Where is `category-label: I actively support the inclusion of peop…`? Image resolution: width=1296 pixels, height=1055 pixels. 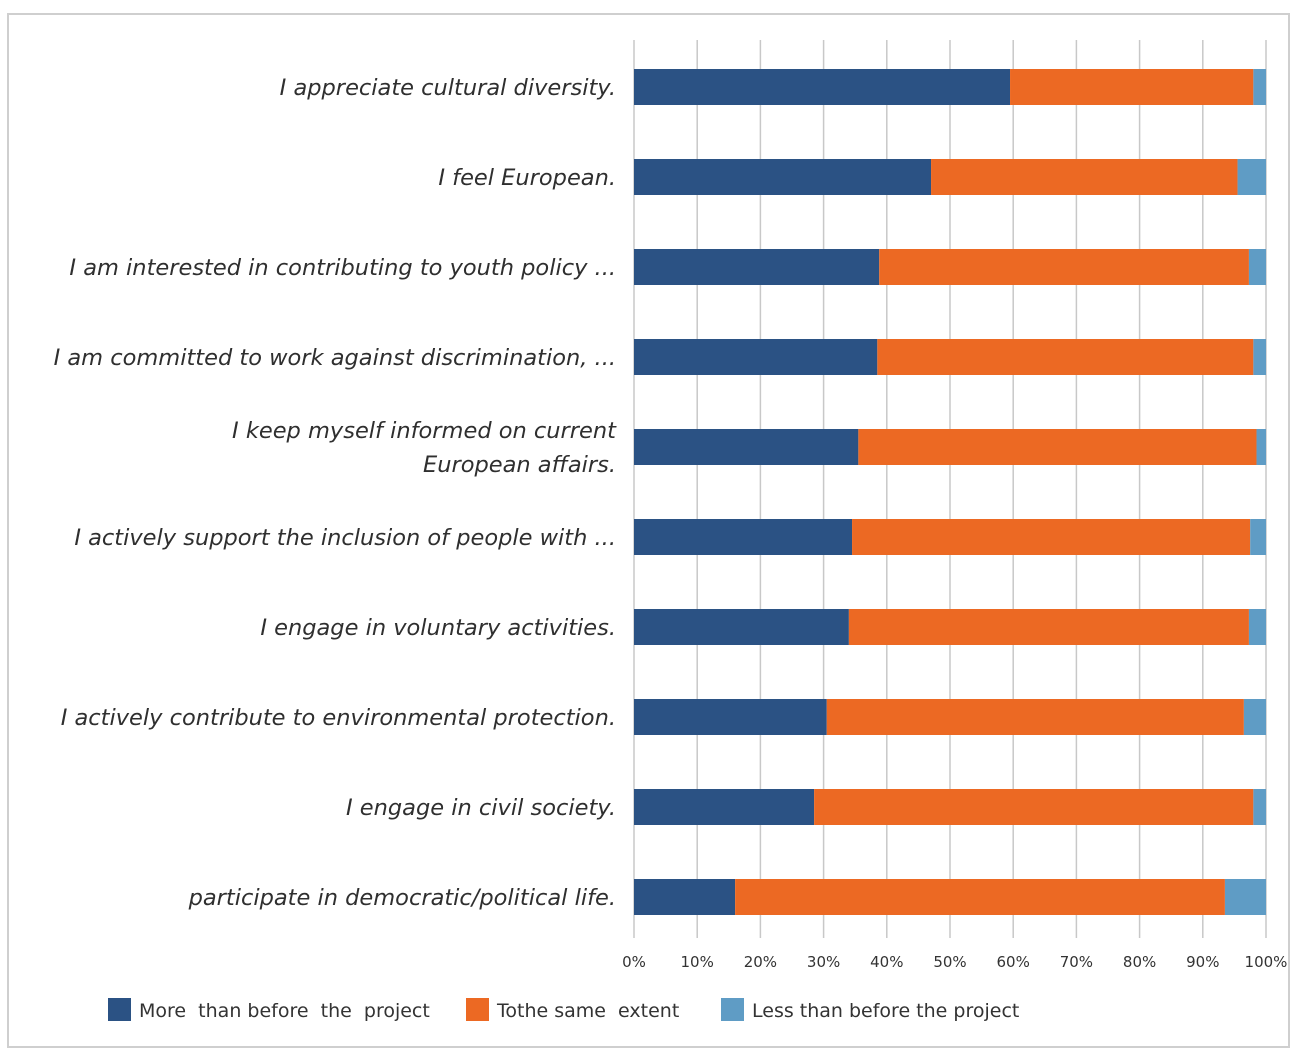 category-label: I actively support the inclusion of peop… is located at coordinates (345, 538).